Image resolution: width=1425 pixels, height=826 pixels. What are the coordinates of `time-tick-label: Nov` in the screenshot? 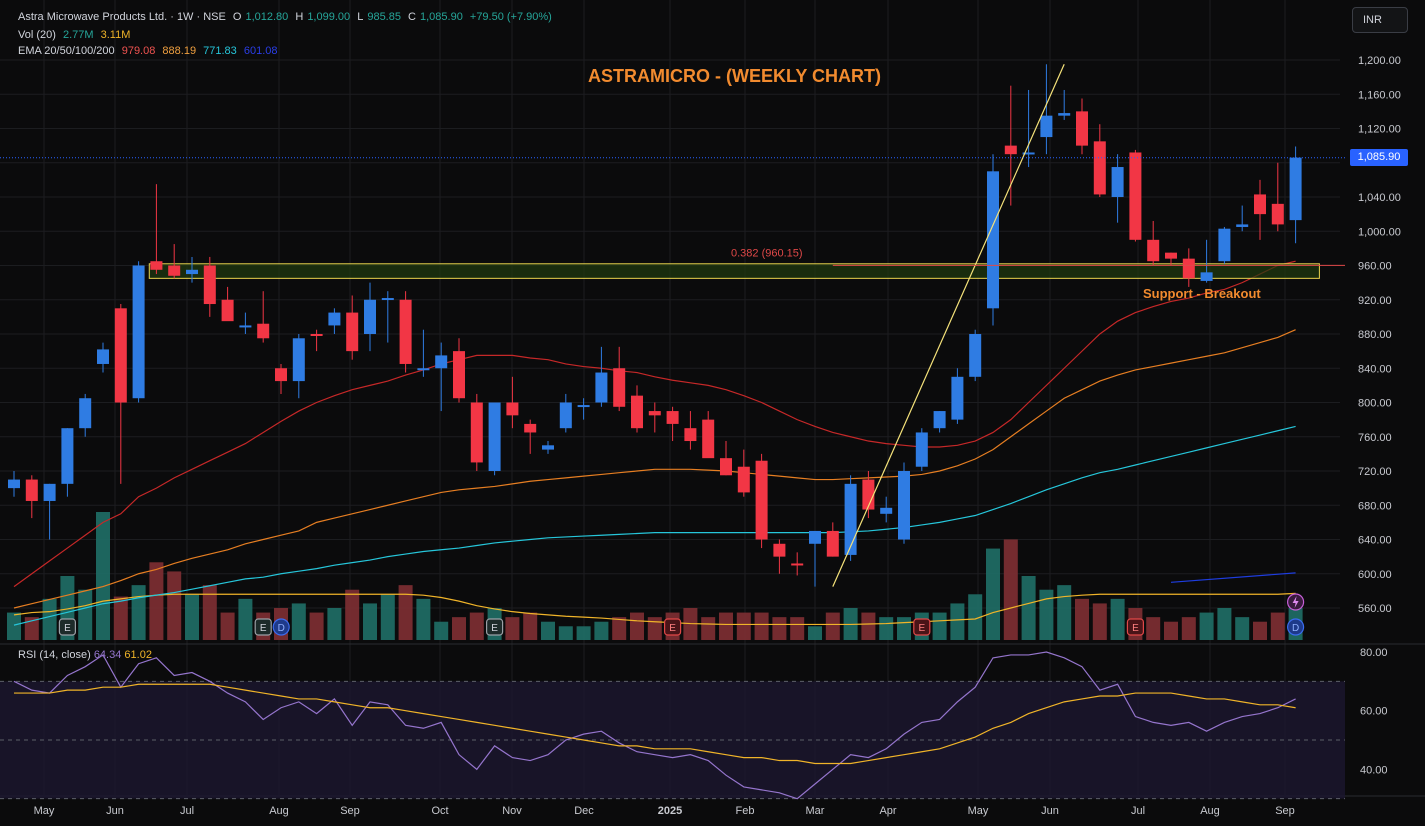 It's located at (512, 811).